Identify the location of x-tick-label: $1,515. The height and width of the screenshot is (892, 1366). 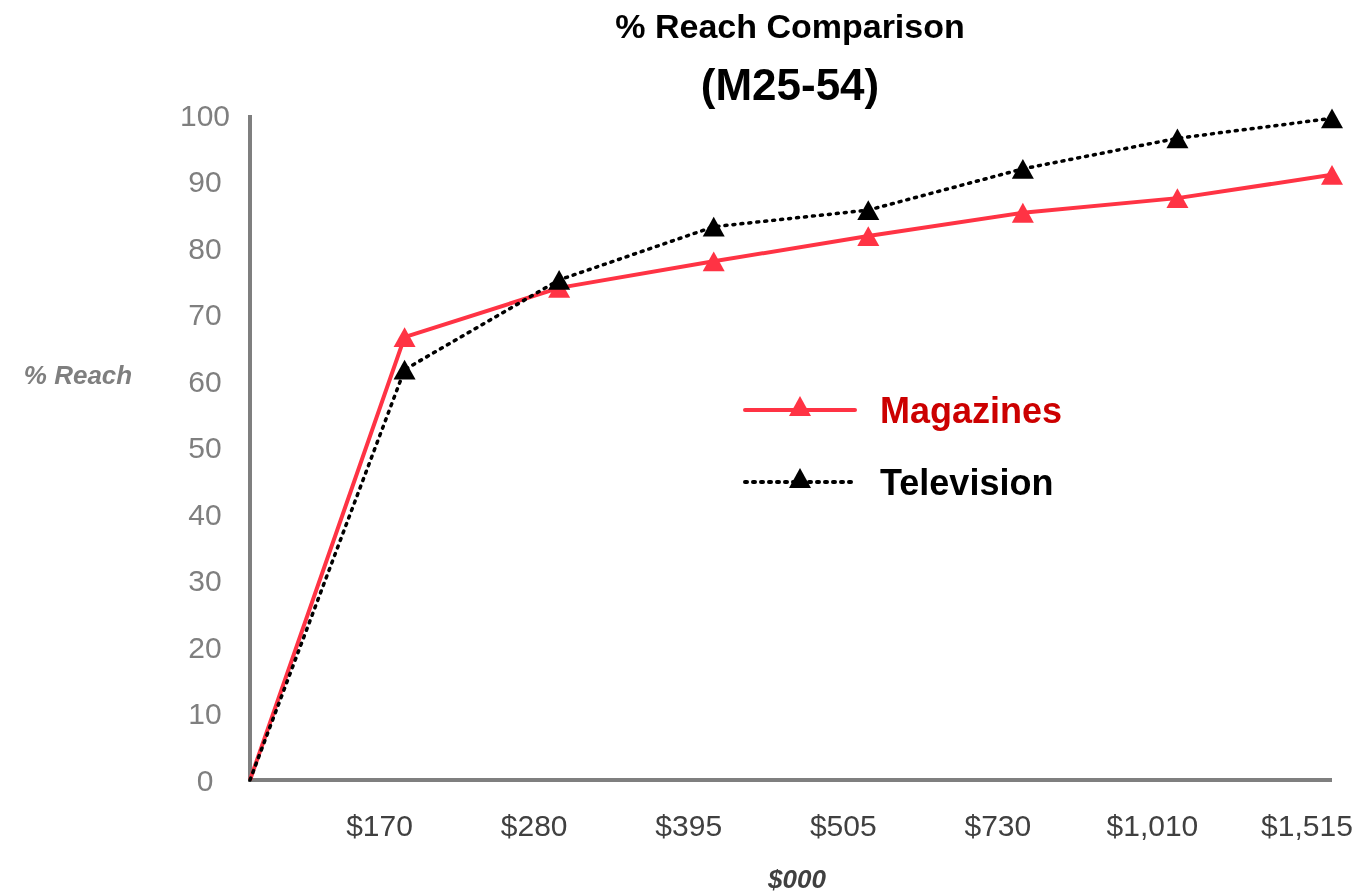
(1307, 825).